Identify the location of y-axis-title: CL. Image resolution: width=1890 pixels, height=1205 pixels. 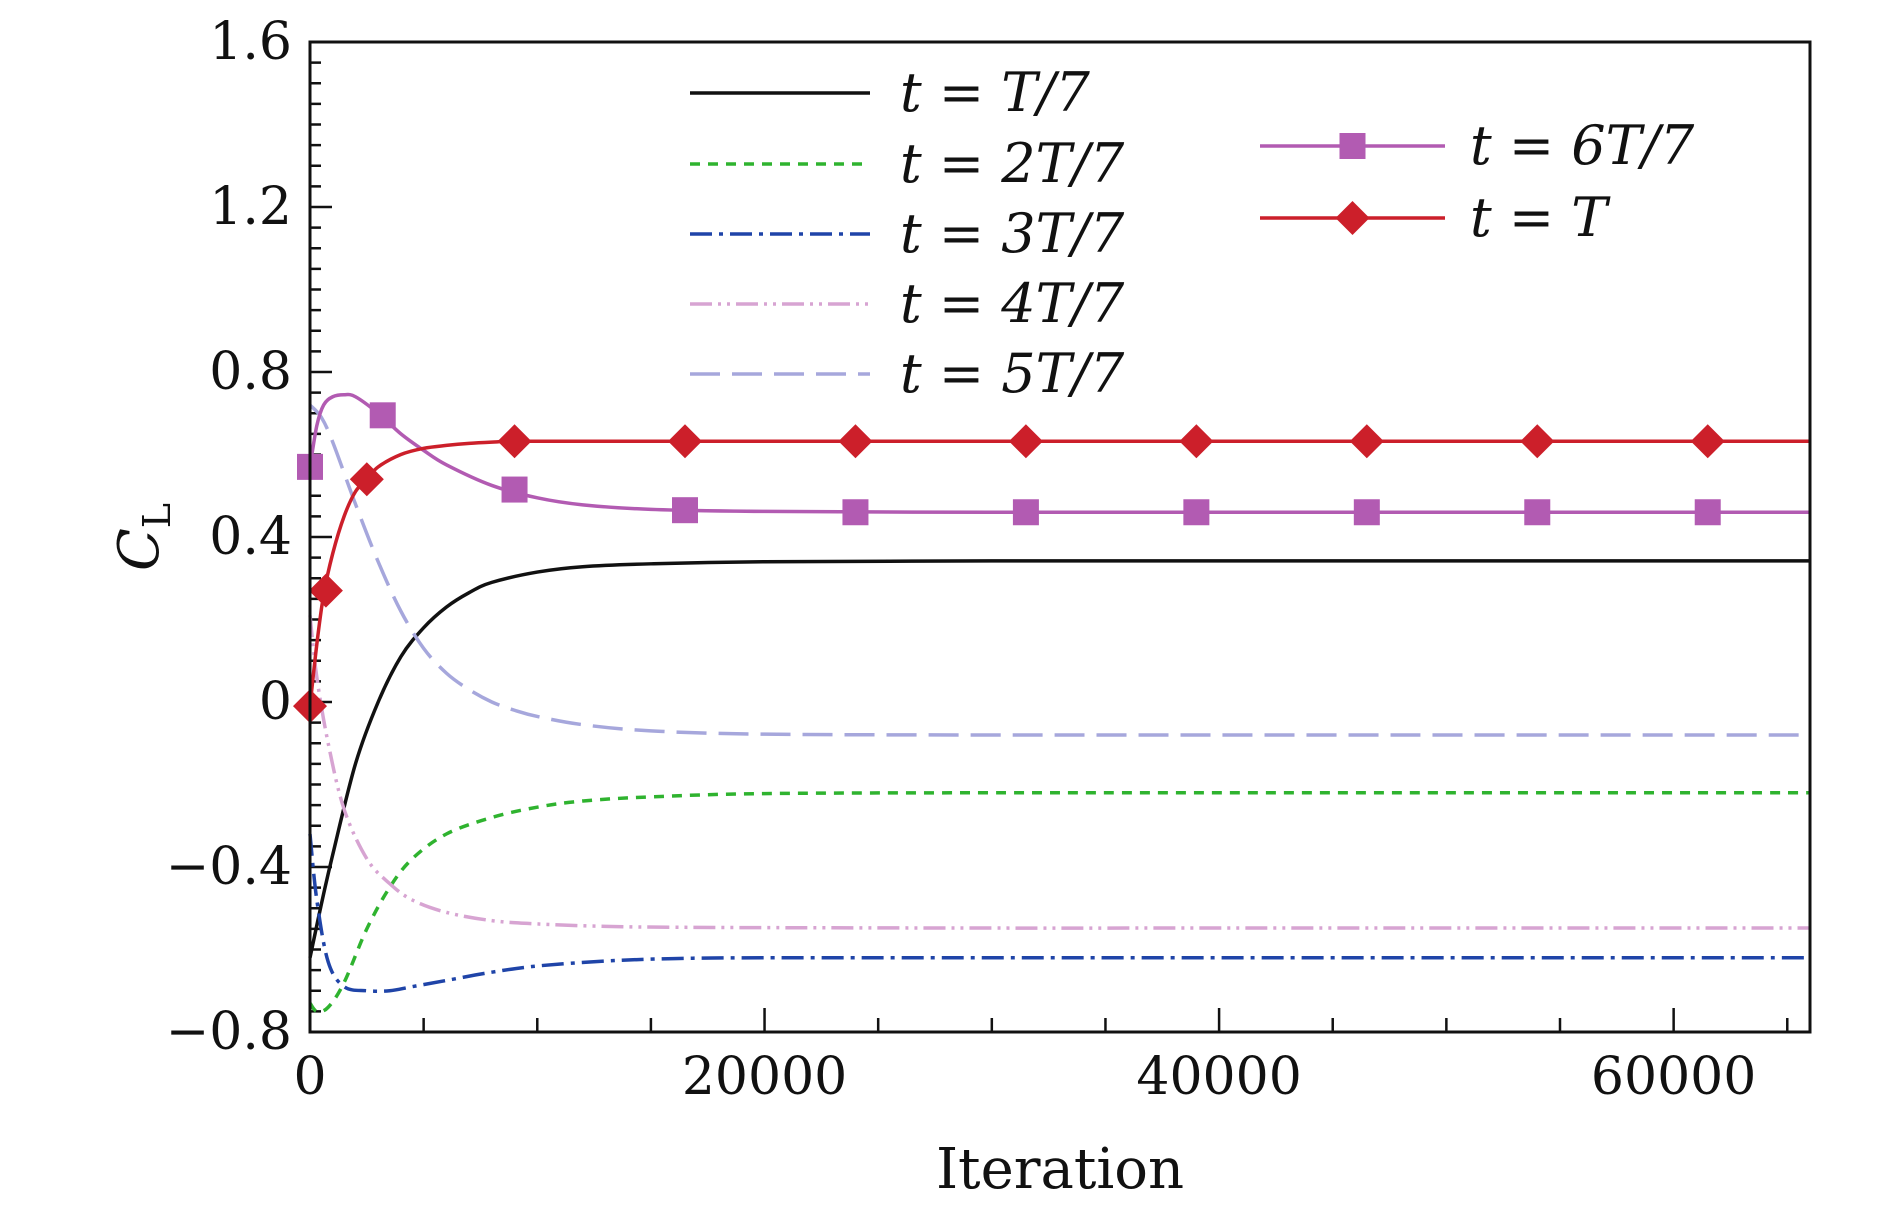
(143, 537).